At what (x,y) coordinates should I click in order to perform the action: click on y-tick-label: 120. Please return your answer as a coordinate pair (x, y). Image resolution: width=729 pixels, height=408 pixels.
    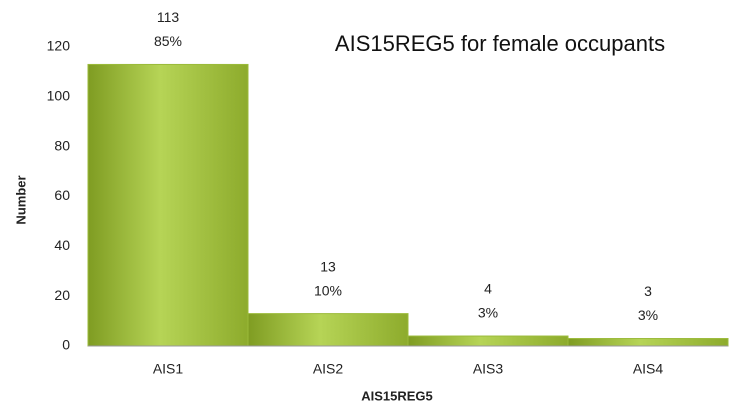
    Looking at the image, I should click on (59, 46).